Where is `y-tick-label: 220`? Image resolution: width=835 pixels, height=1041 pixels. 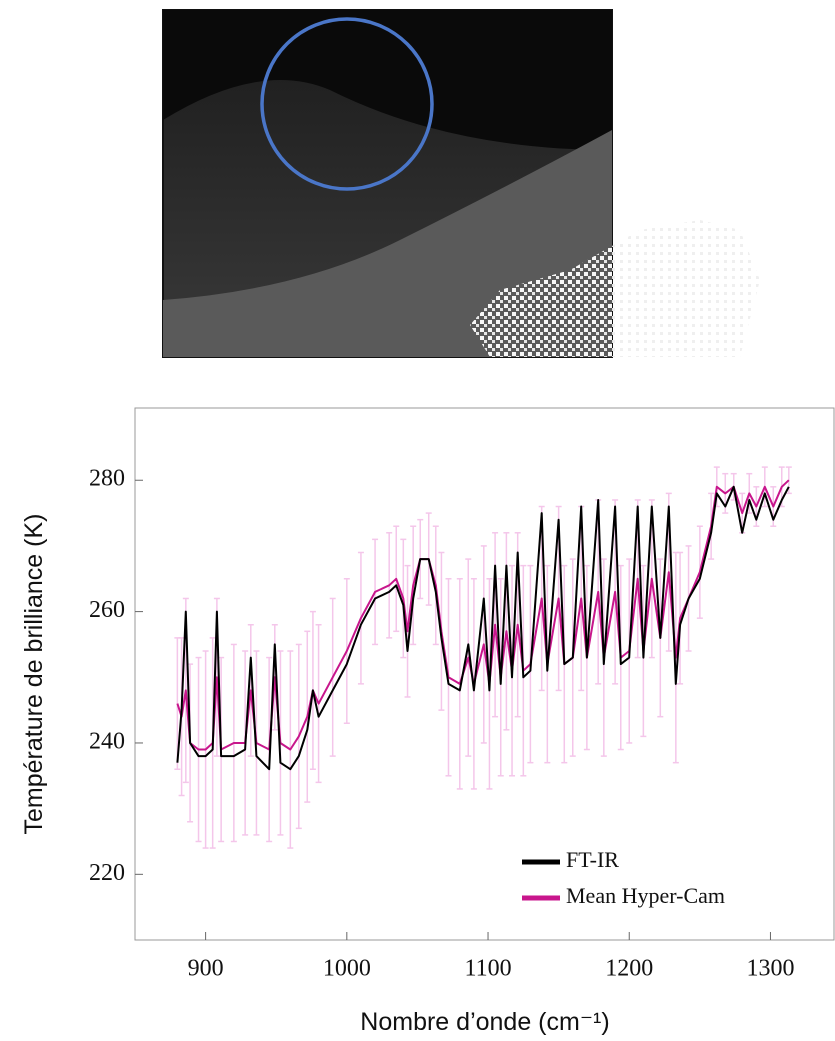
y-tick-label: 220 is located at coordinates (107, 873).